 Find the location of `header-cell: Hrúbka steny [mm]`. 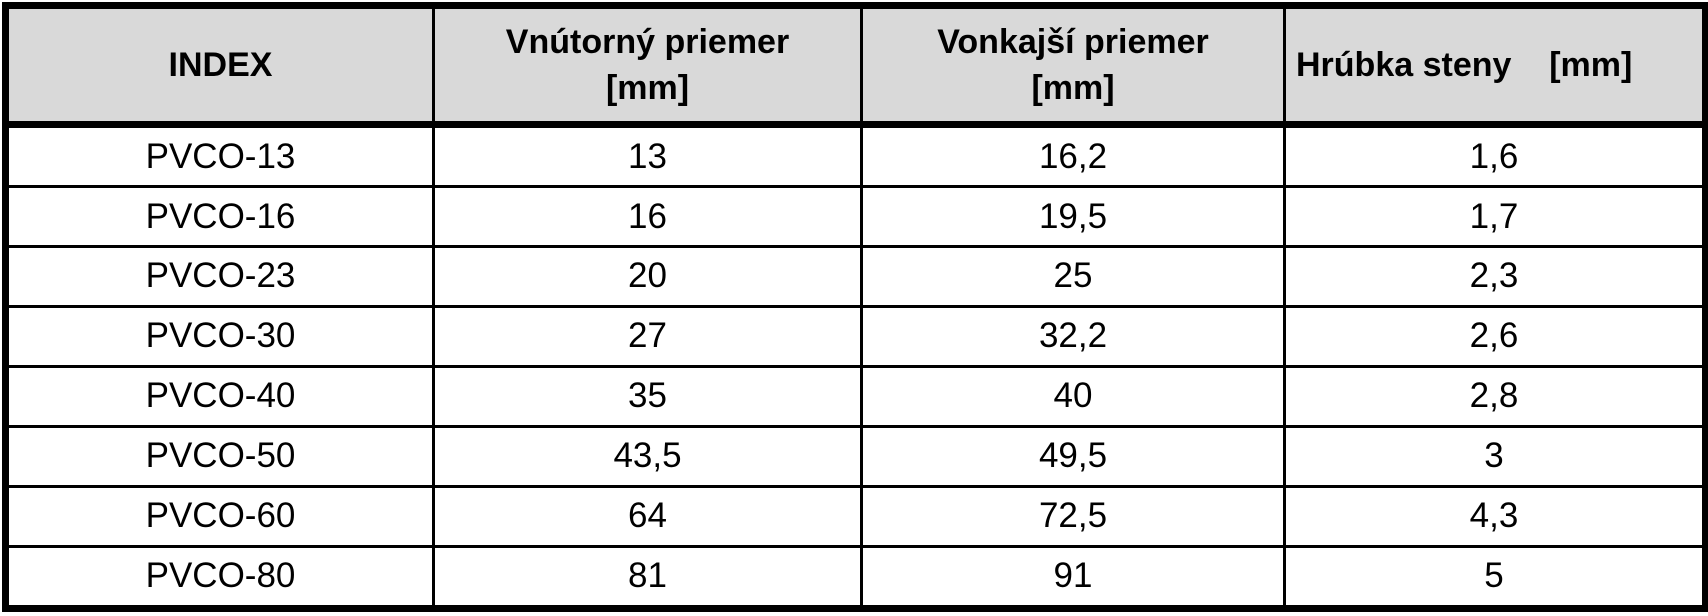

header-cell: Hrúbka steny [mm] is located at coordinates (1495, 66).